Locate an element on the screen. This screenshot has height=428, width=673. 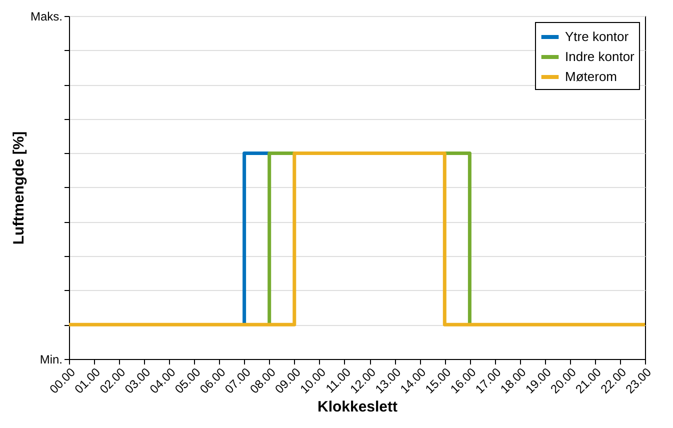
y-axis-title: Luftmengde [%] is located at coordinates (19, 188).